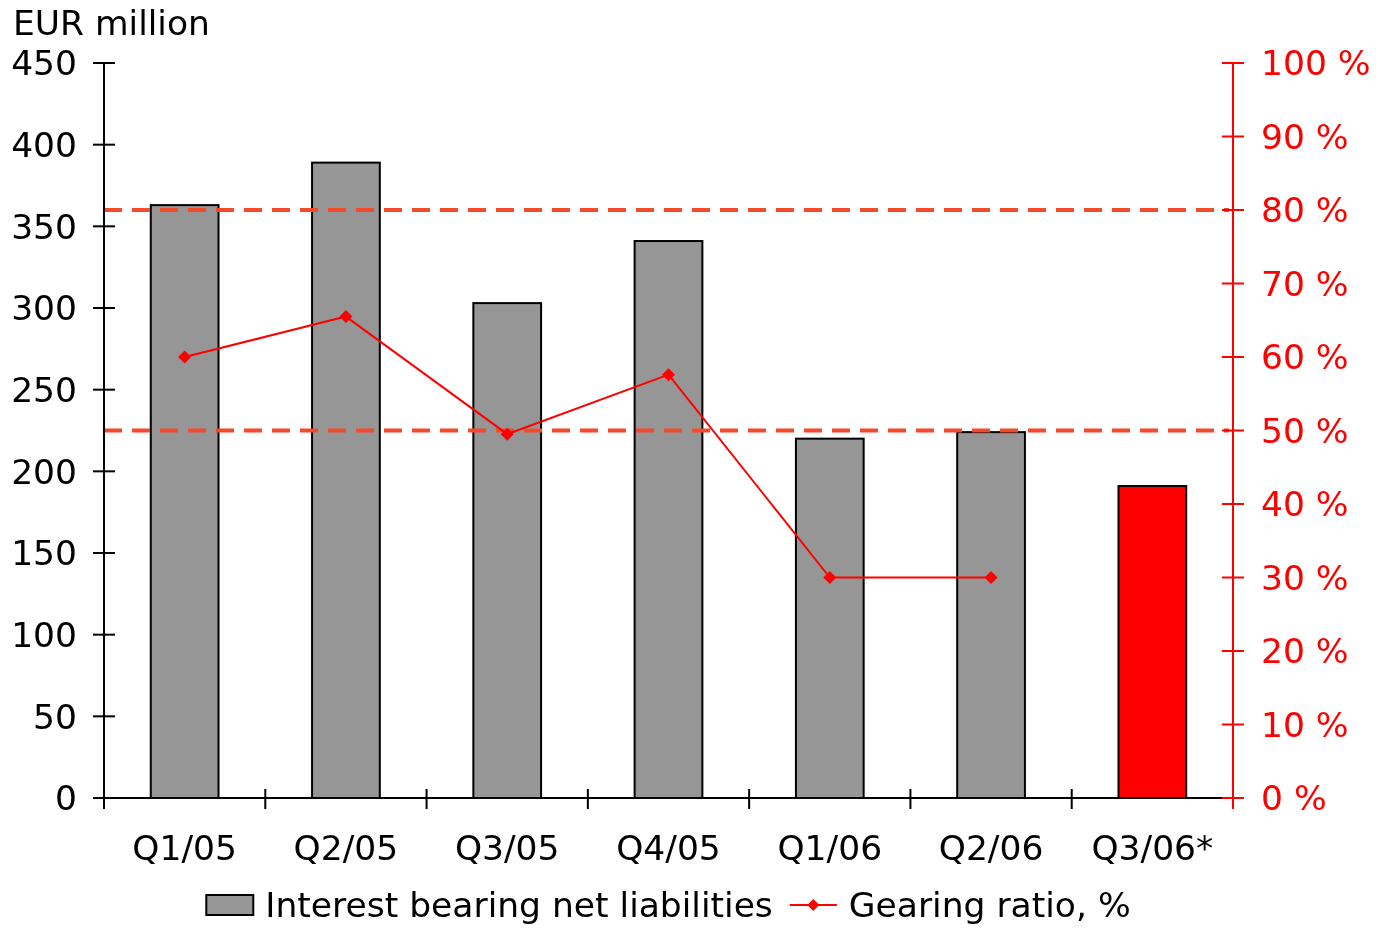 This screenshot has height=930, width=1383. Describe the element at coordinates (44, 63) in the screenshot. I see `y-tick-label: 450` at that location.